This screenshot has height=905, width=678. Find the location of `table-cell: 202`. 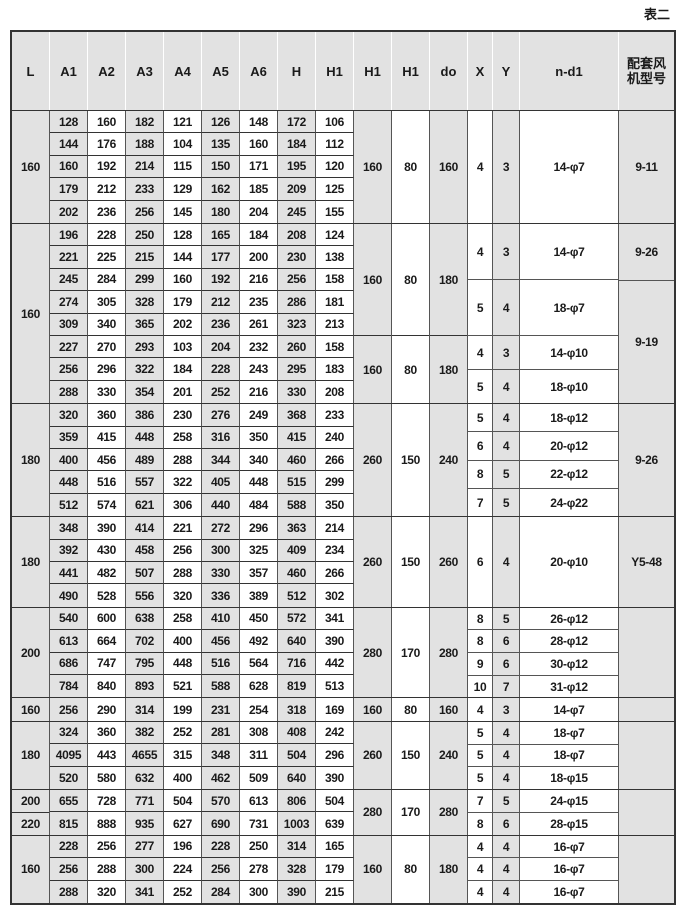

table-cell: 202 is located at coordinates (69, 211).